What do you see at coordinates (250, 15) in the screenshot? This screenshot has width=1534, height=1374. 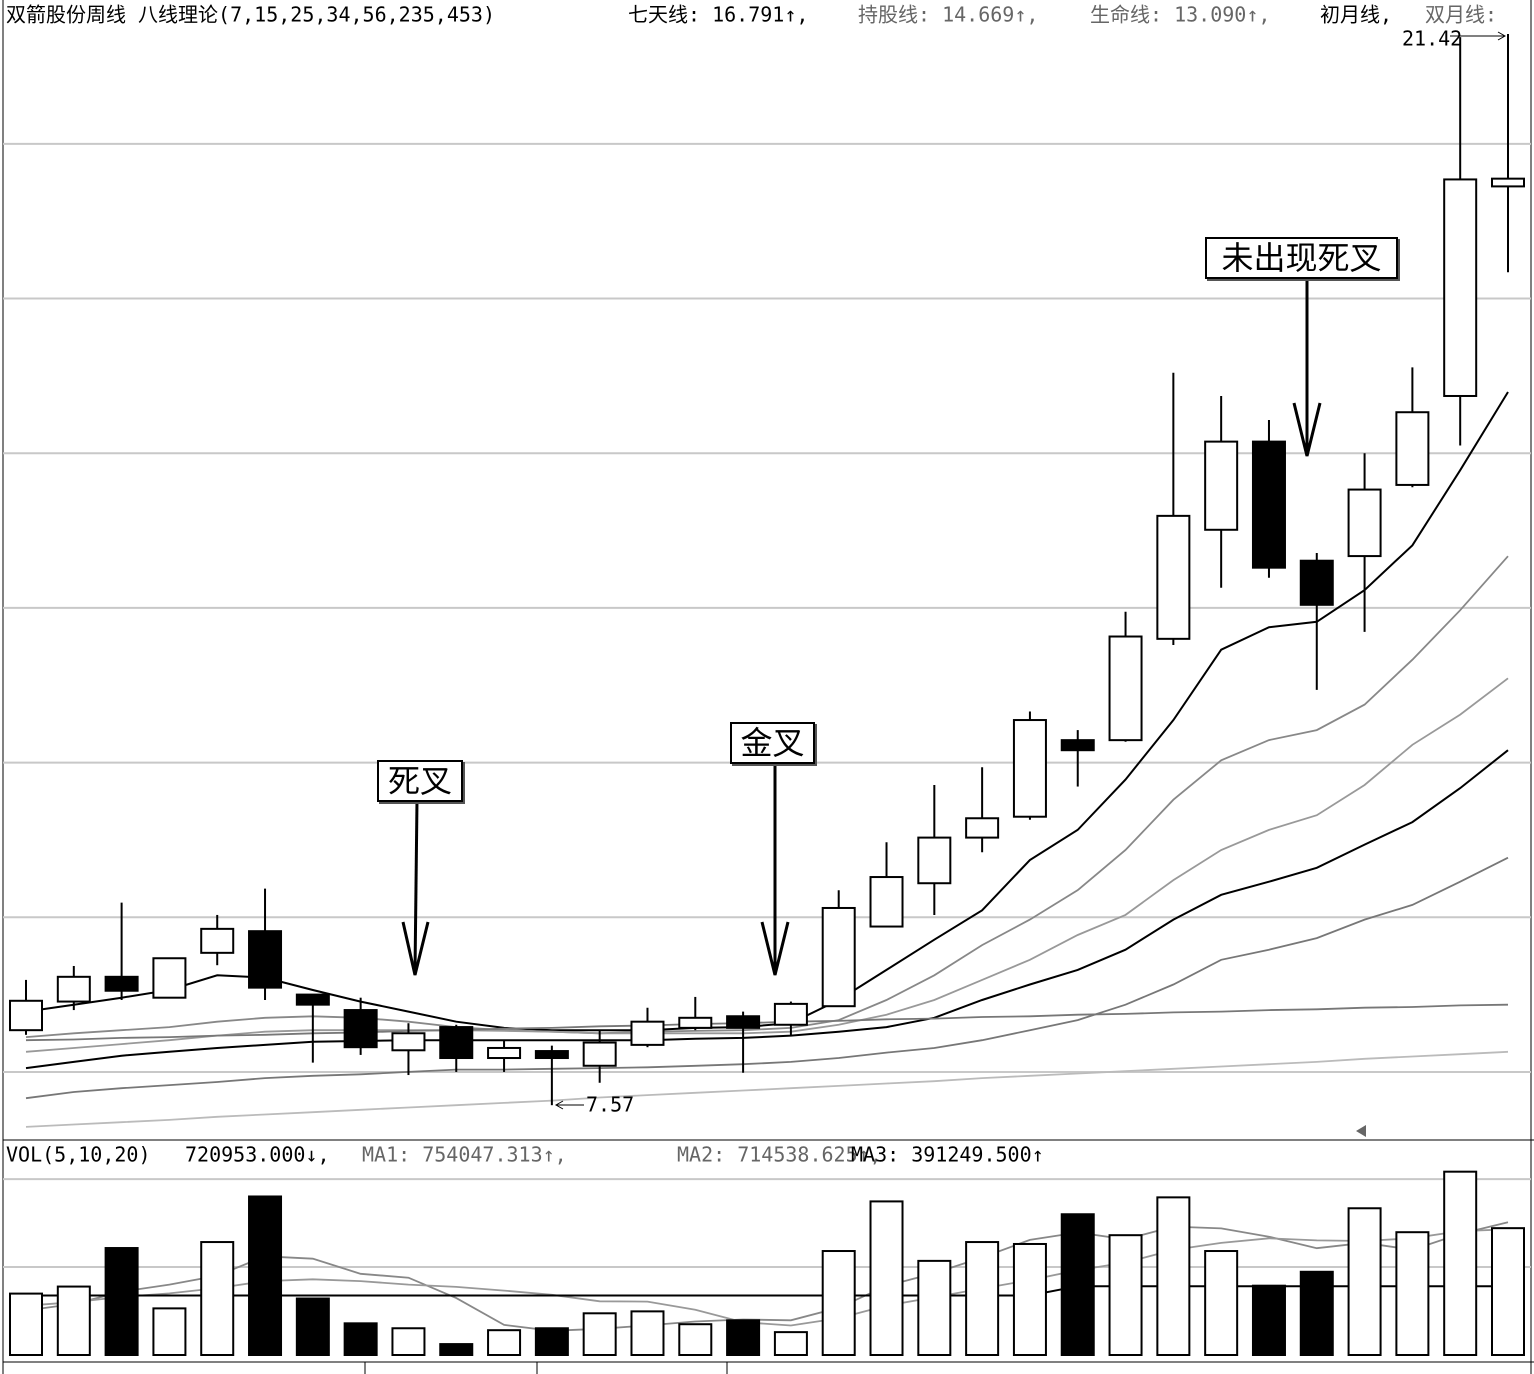 I see `chart-title: 双箭股份周线 八线理论(7,15,25,34,56,235,453)` at bounding box center [250, 15].